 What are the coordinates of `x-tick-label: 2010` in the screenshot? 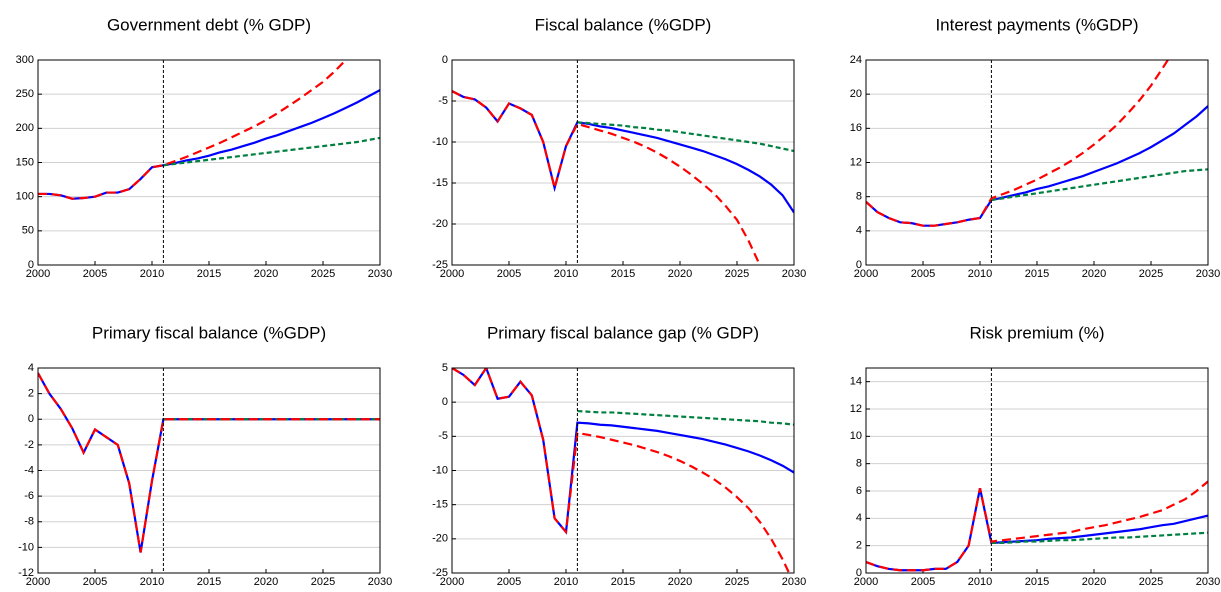 It's located at (152, 274).